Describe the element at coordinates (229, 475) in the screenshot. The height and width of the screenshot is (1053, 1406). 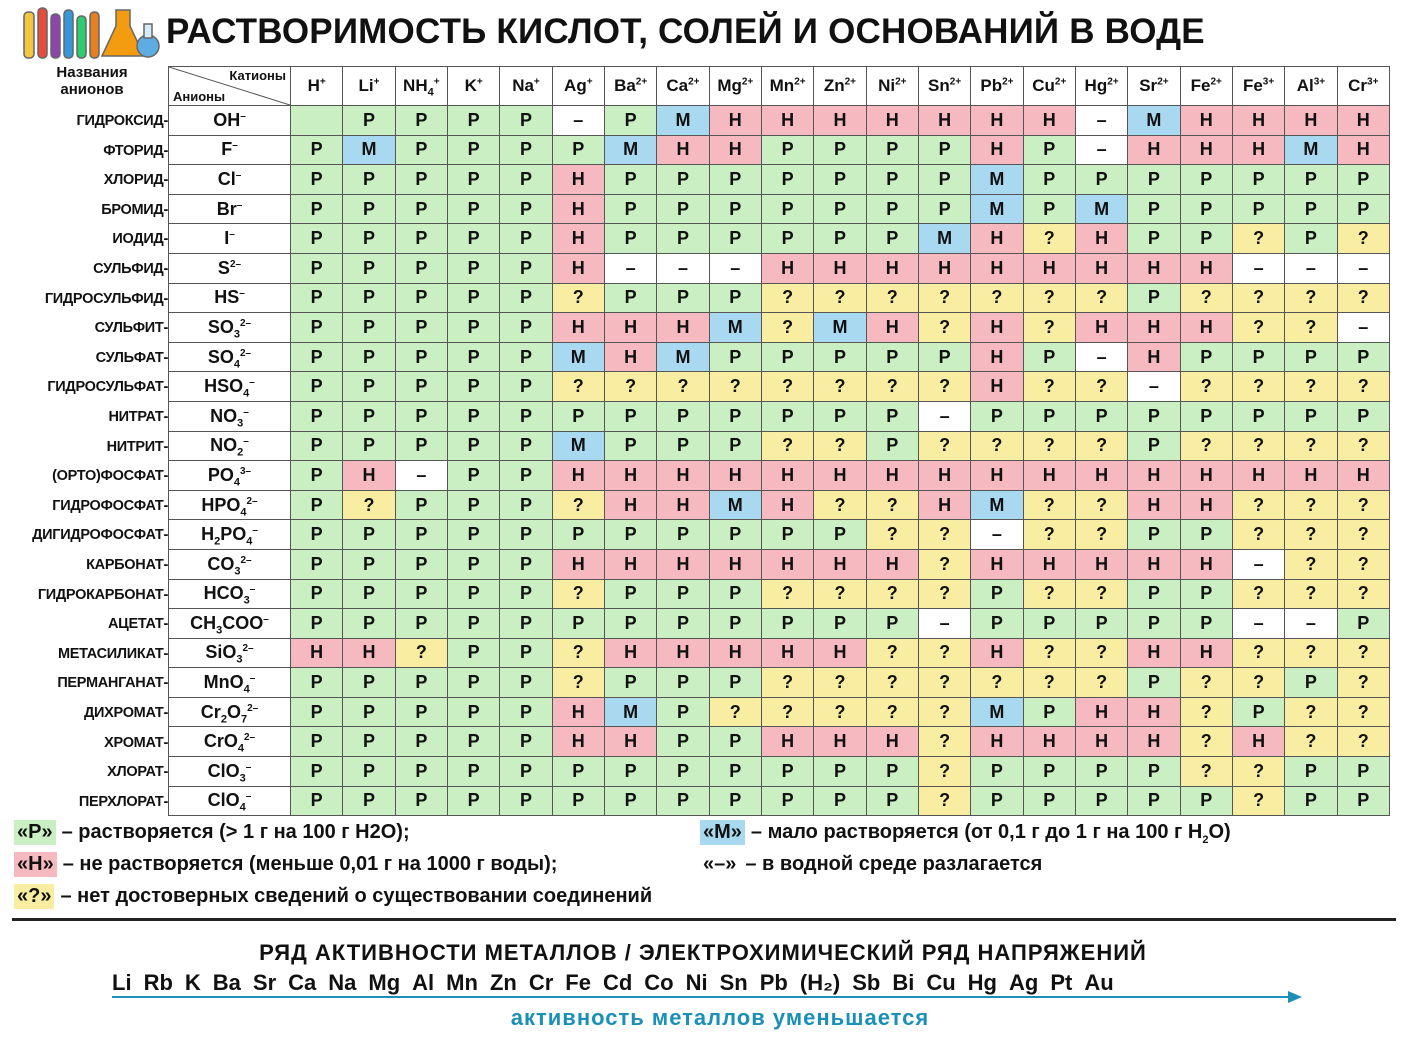
I see `anion-formula: PO43–` at that location.